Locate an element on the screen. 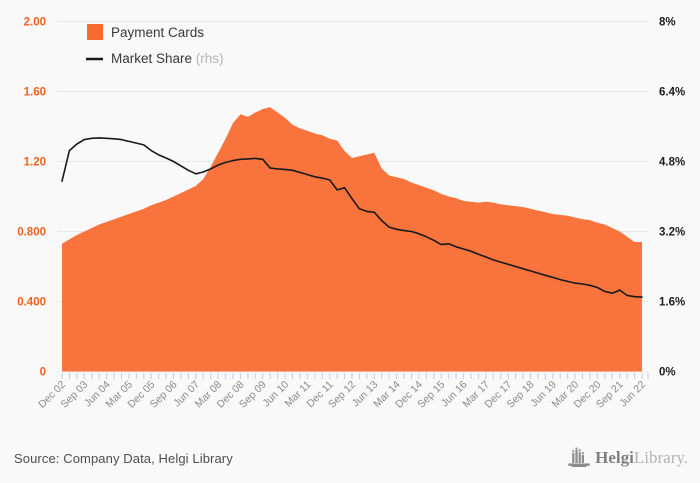 The image size is (700, 483). left-axis-tick-label: 0.400 is located at coordinates (31, 303).